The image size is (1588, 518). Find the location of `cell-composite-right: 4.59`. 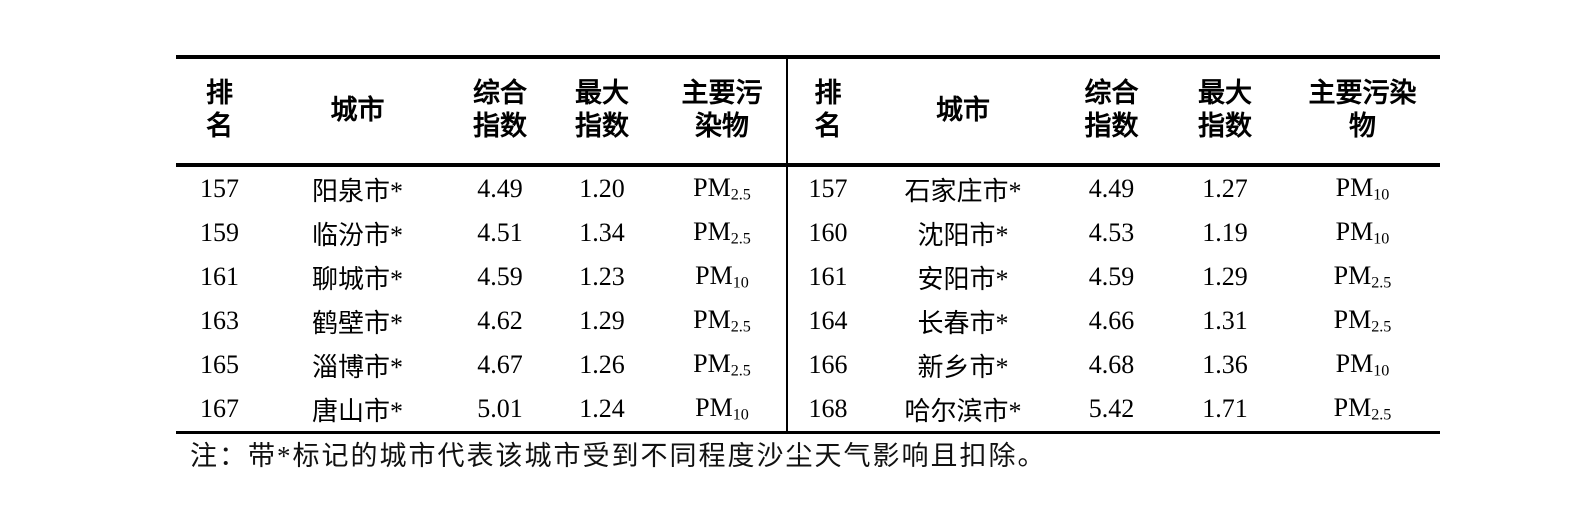

cell-composite-right: 4.59 is located at coordinates (1111, 276).